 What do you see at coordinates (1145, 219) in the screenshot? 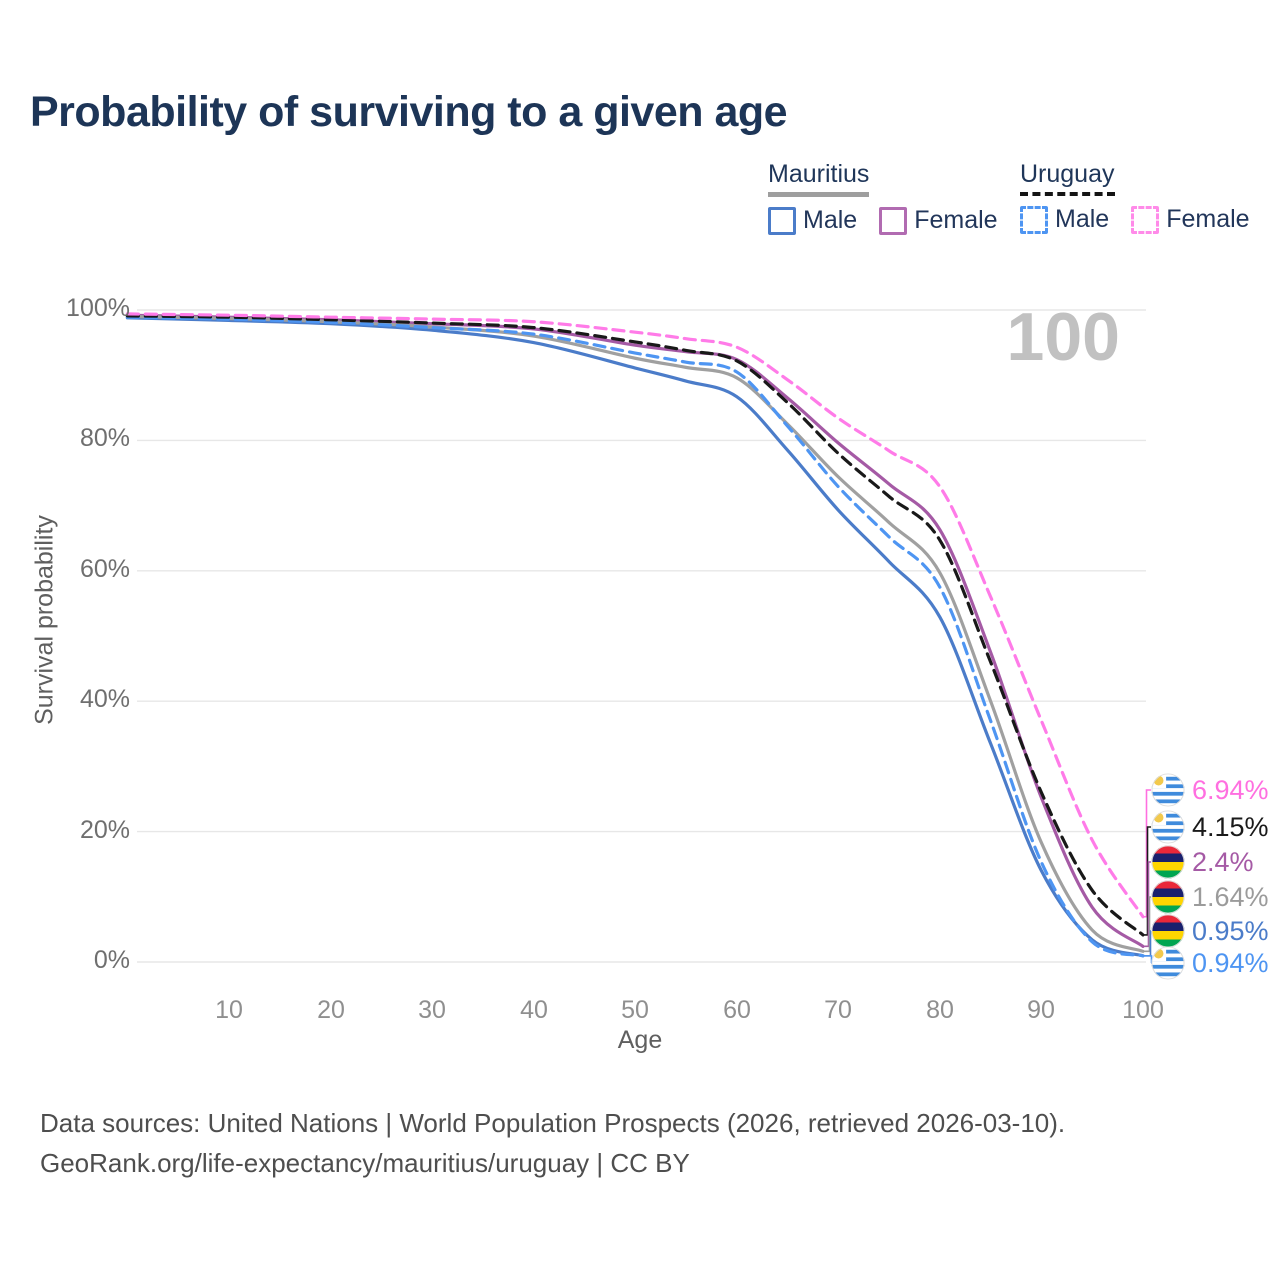
I see `uruguay-female-swatch-icon` at bounding box center [1145, 219].